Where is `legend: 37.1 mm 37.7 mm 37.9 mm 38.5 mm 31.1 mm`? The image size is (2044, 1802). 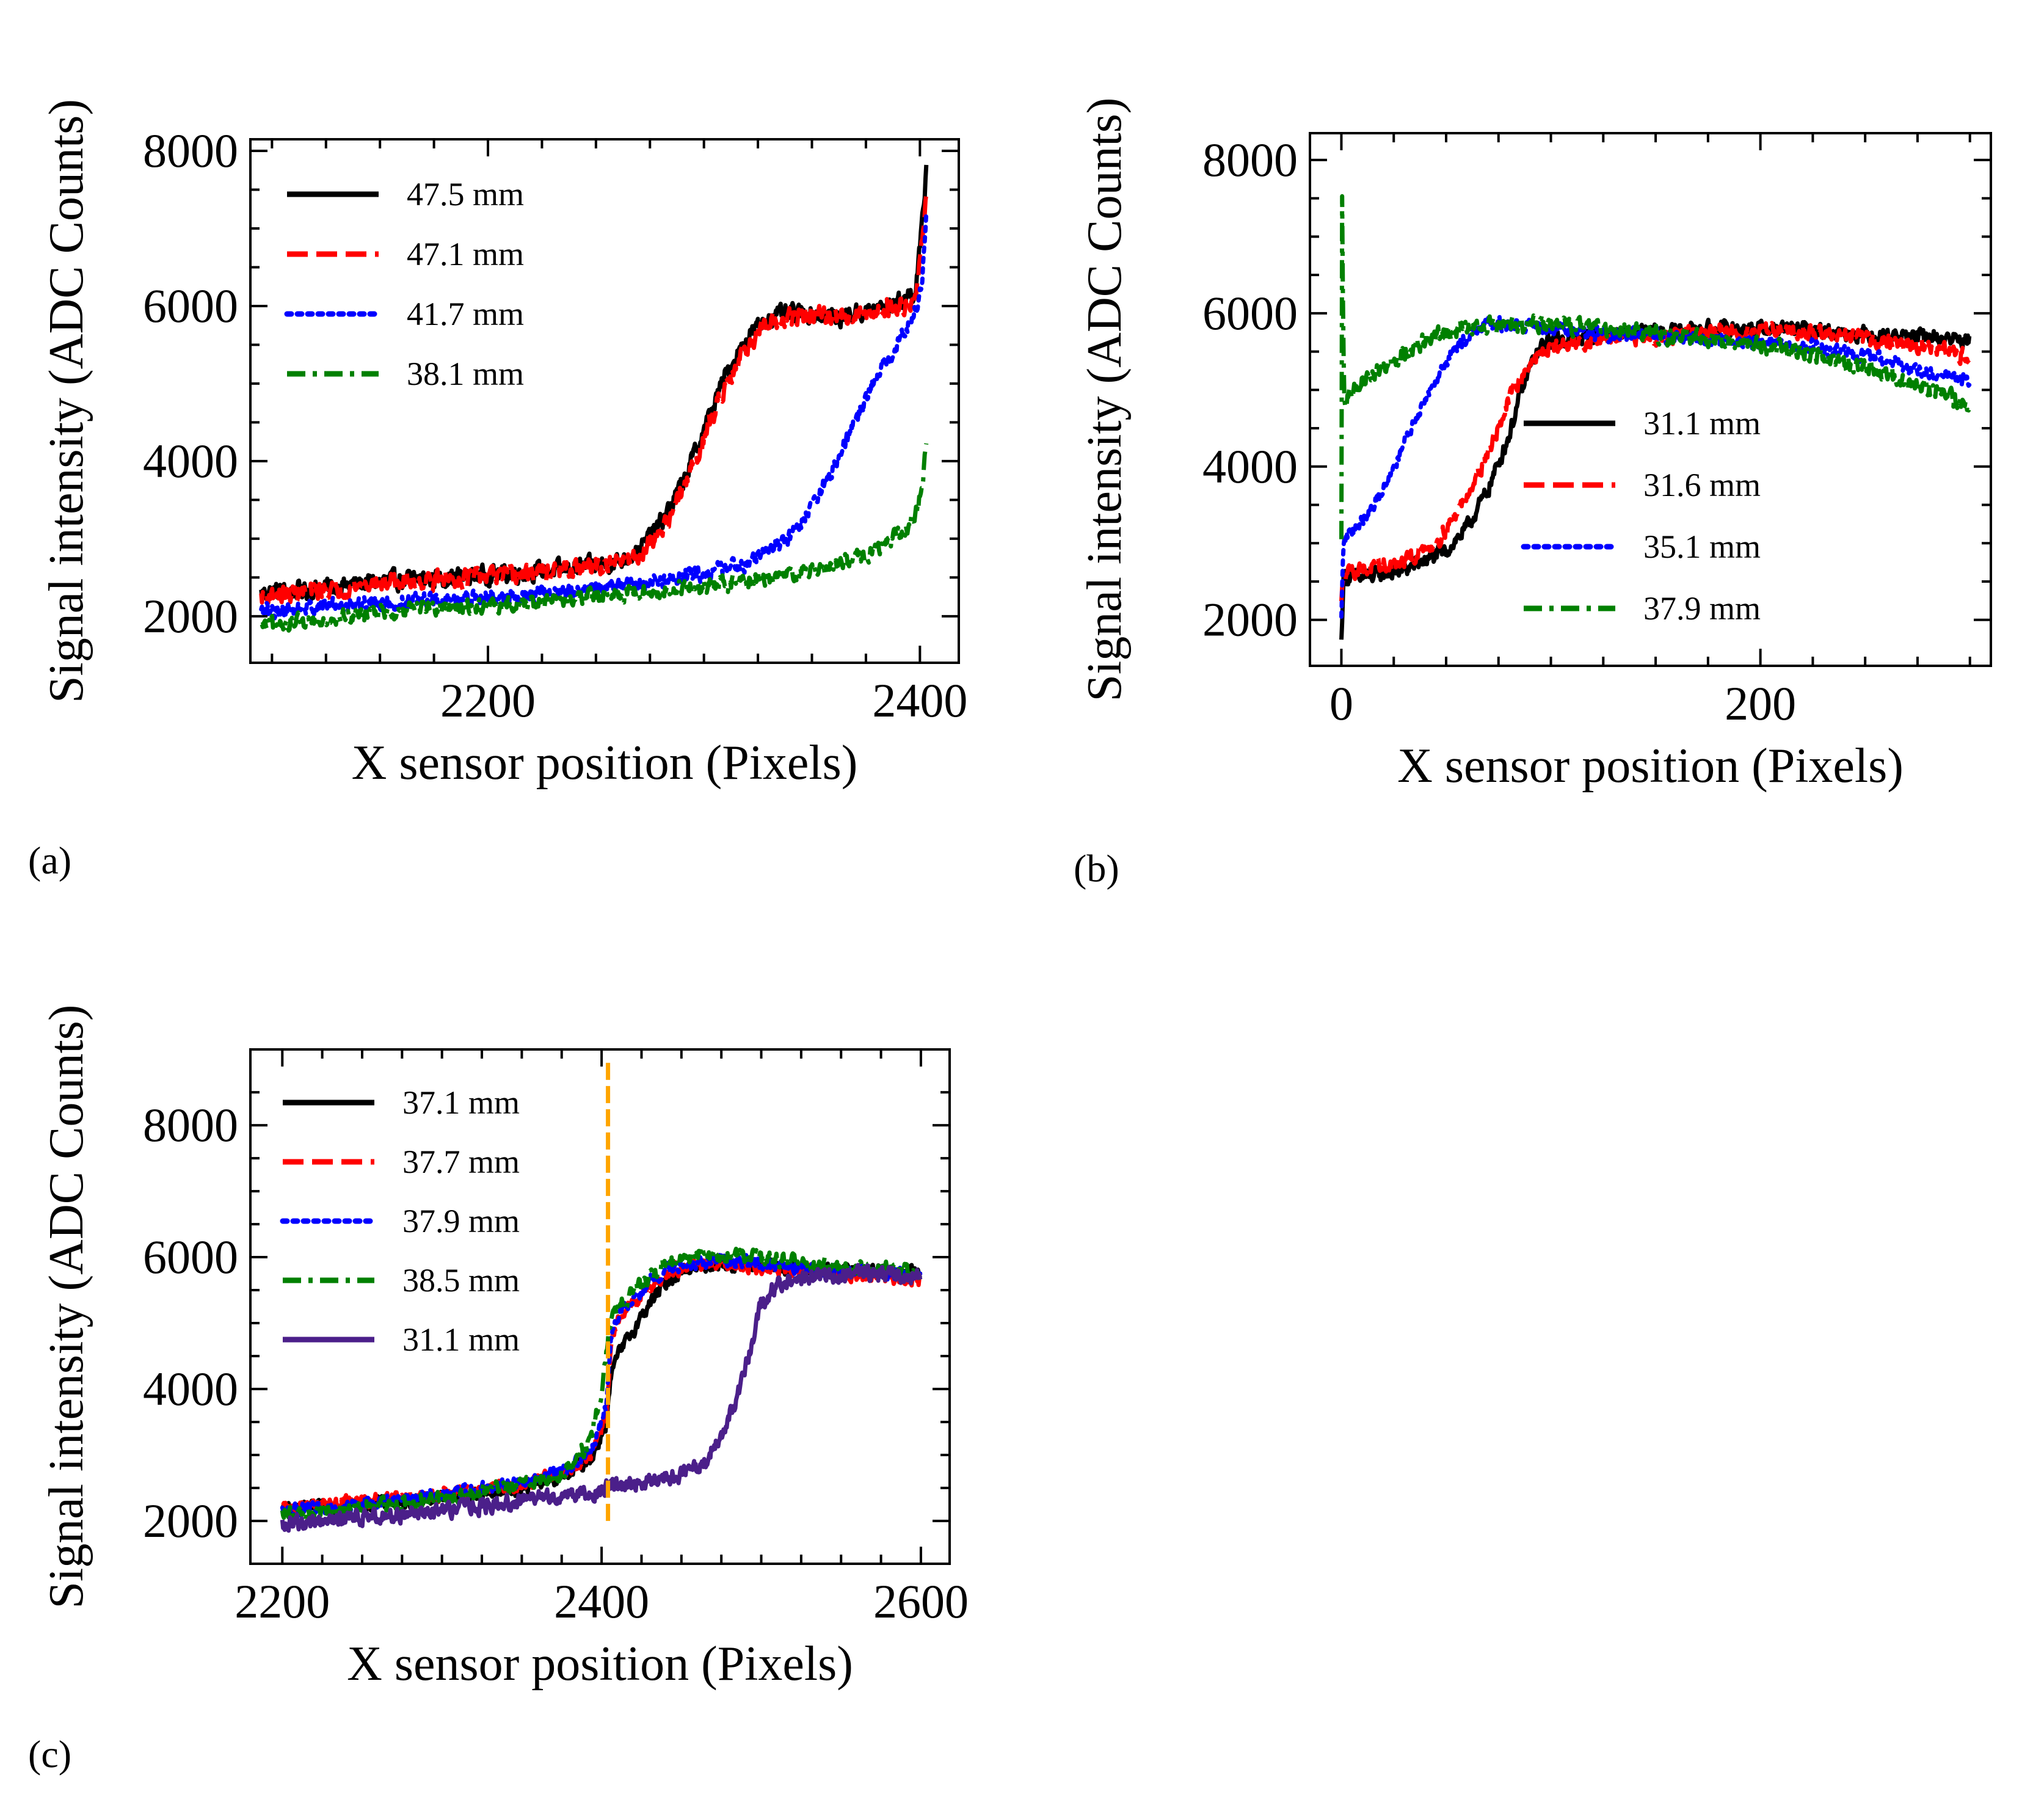
legend: 37.1 mm 37.7 mm 37.9 mm 38.5 mm 31.1 mm is located at coordinates (400, 1221).